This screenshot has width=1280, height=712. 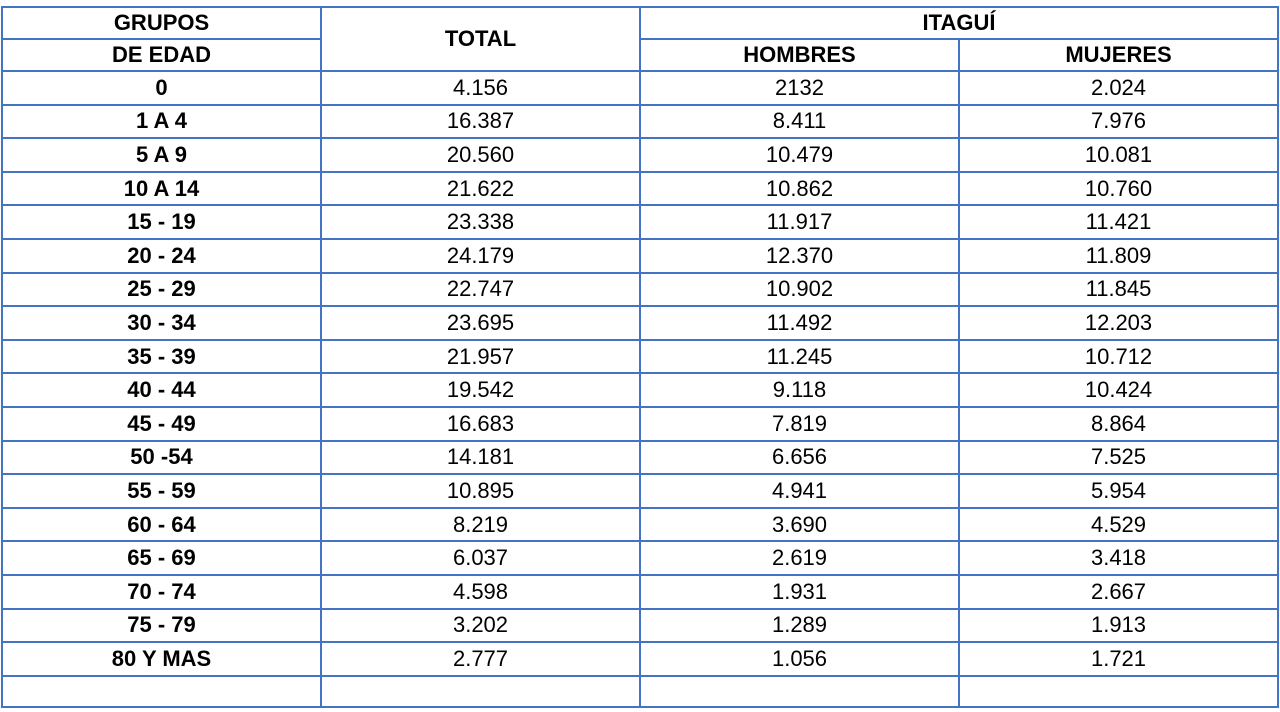 What do you see at coordinates (1118, 88) in the screenshot?
I see `value-cell: 2.024` at bounding box center [1118, 88].